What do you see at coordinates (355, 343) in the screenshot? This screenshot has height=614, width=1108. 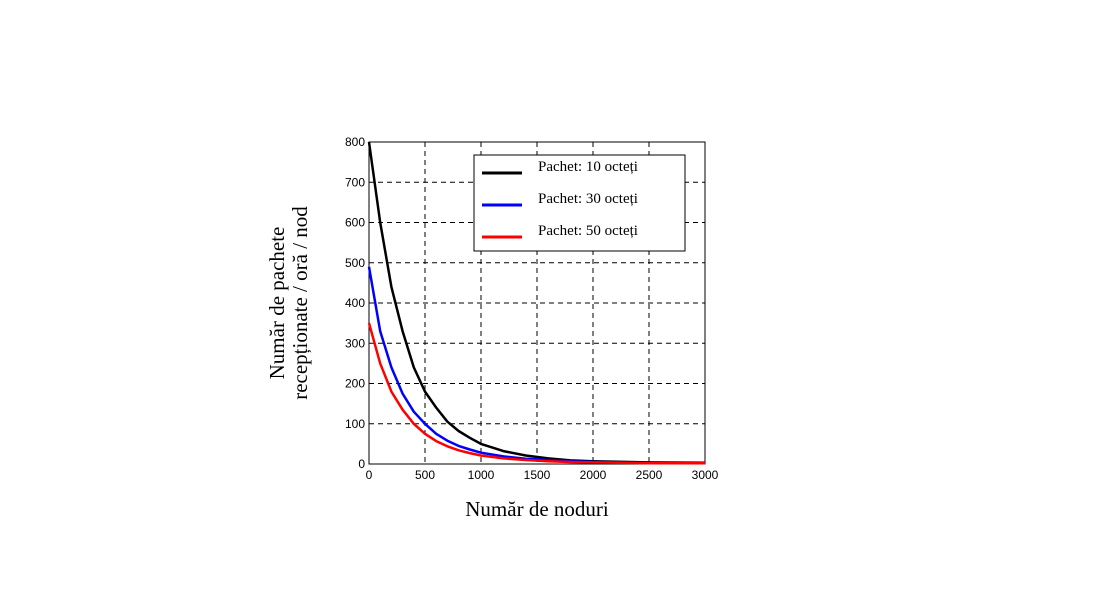 I see `y-tick-label: 300` at bounding box center [355, 343].